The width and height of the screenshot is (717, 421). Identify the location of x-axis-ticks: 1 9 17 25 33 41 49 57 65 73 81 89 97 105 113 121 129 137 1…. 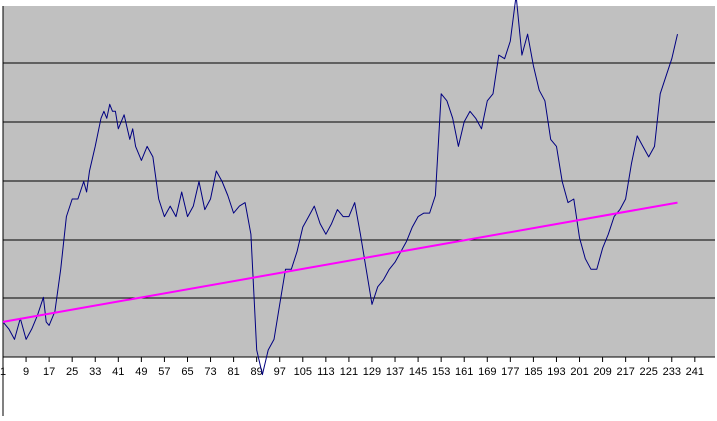
(352, 367).